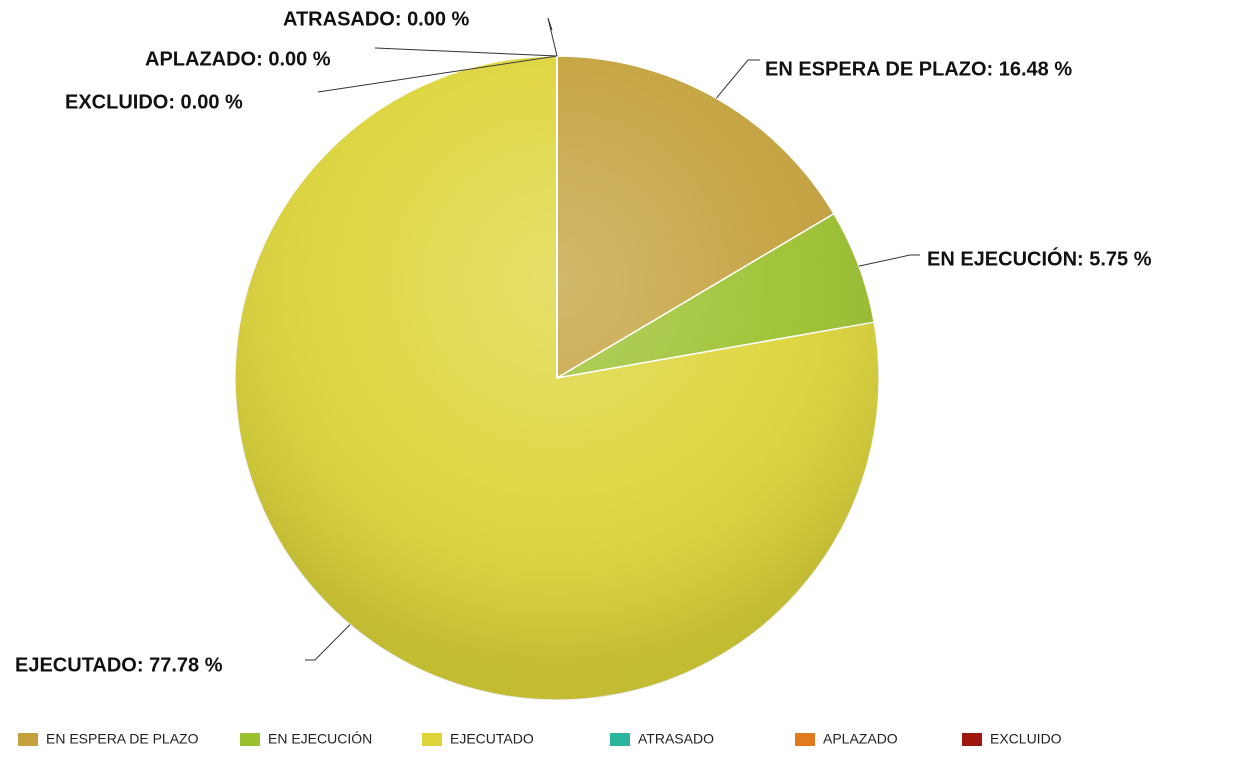 This screenshot has height=778, width=1245. What do you see at coordinates (119, 665) in the screenshot?
I see `data-label: EJECUTADO: 77.78 %` at bounding box center [119, 665].